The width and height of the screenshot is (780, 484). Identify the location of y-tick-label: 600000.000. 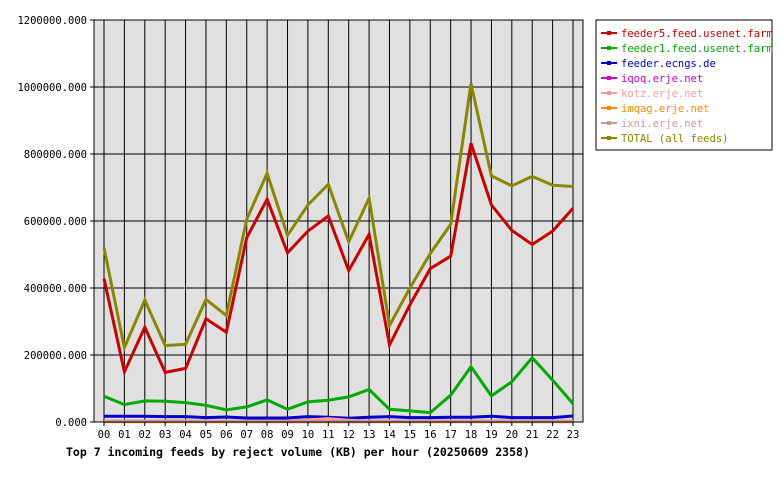
(55, 222).